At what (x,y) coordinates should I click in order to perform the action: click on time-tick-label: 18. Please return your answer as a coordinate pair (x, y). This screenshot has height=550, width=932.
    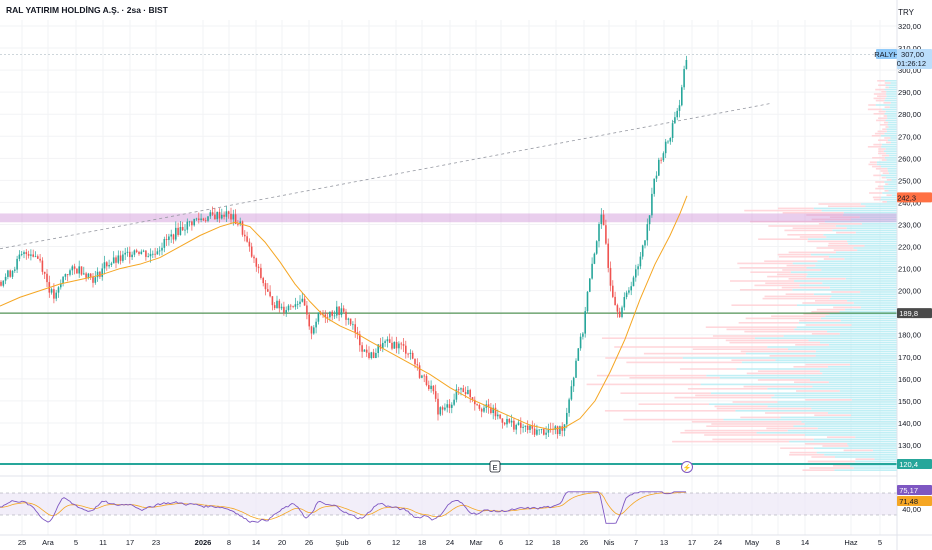
    Looking at the image, I should click on (556, 542).